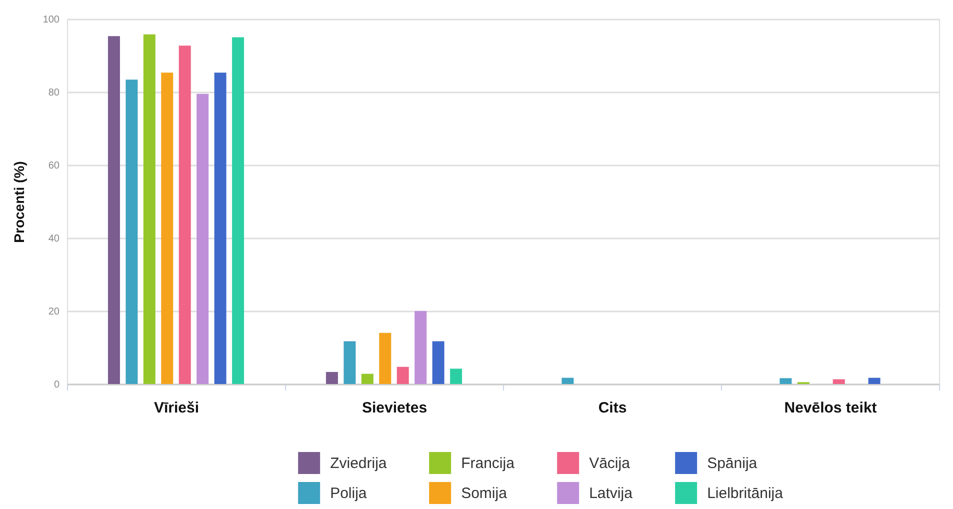 Image resolution: width=953 pixels, height=509 pixels. I want to click on y-tick-label: 20, so click(54, 312).